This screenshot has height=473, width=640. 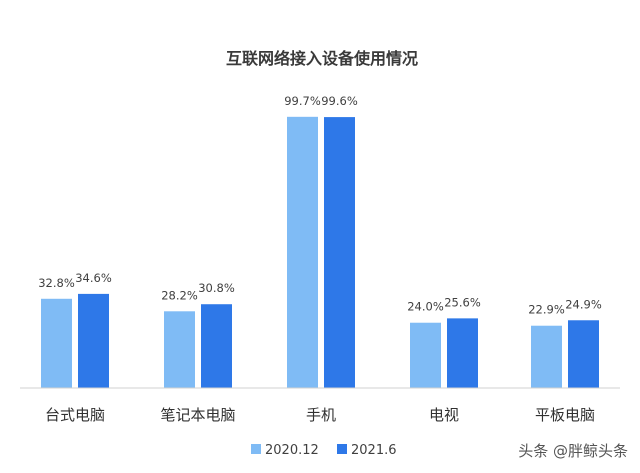 What do you see at coordinates (374, 450) in the screenshot?
I see `legend-label-2021: 2021.6` at bounding box center [374, 450].